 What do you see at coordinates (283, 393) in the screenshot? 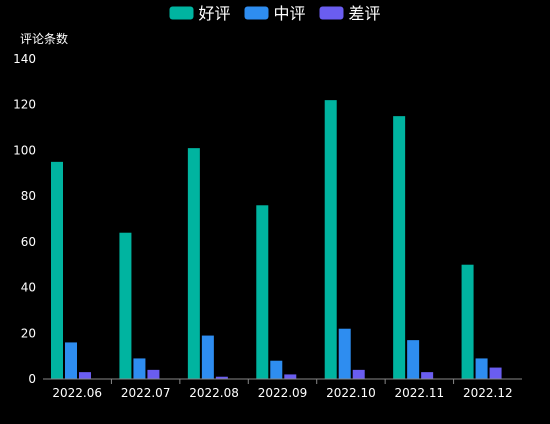
I see `x-tick-label: 2022.09` at bounding box center [283, 393].